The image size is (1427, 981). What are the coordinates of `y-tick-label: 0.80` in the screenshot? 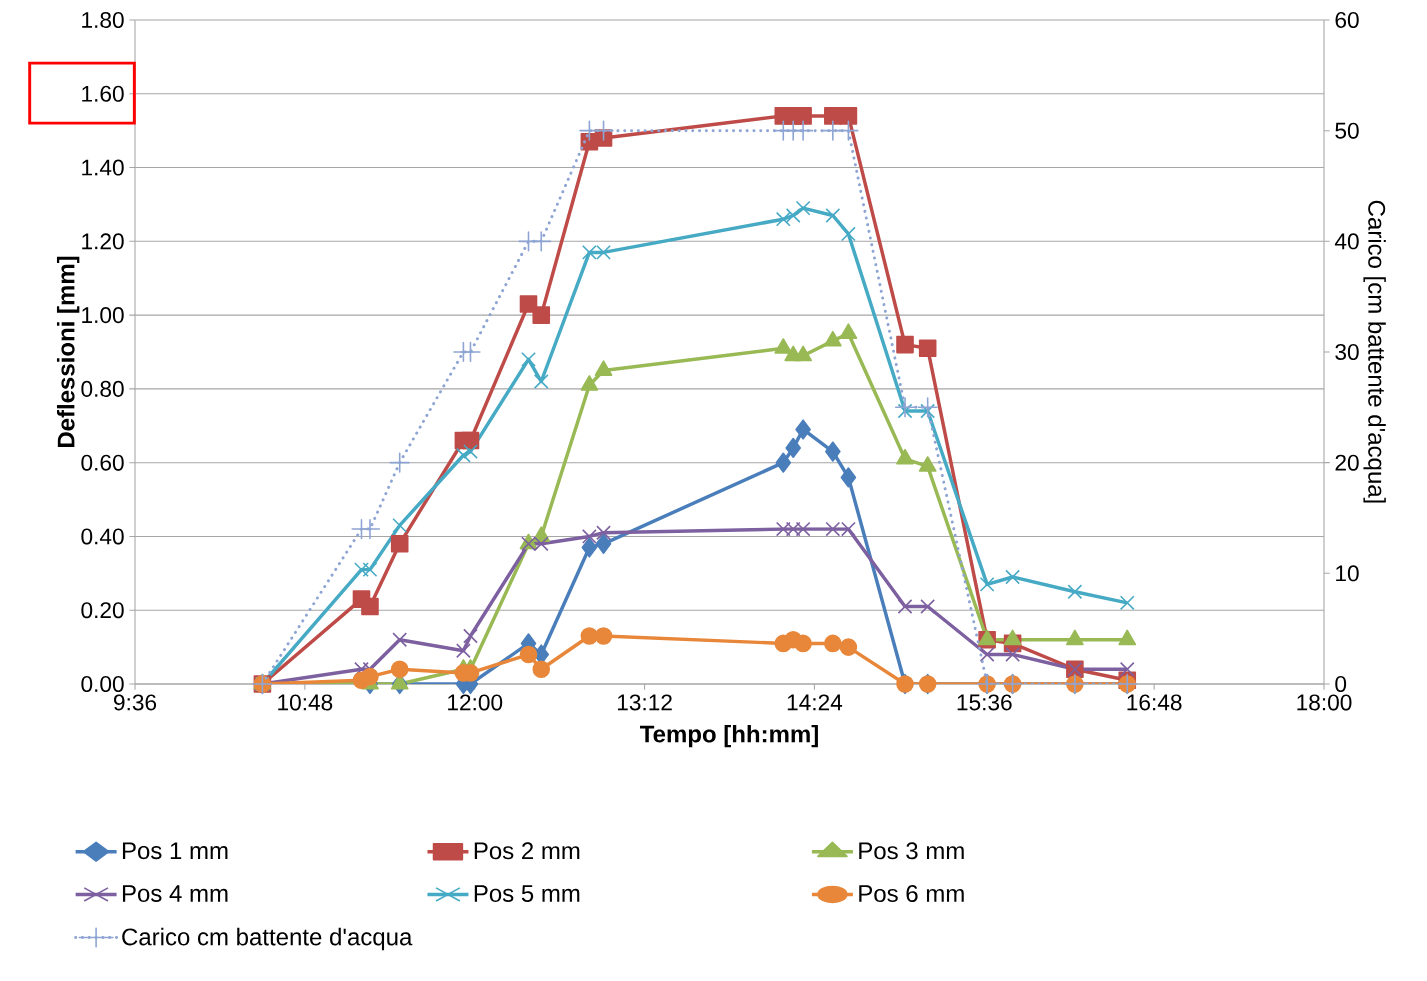 It's located at (102, 388).